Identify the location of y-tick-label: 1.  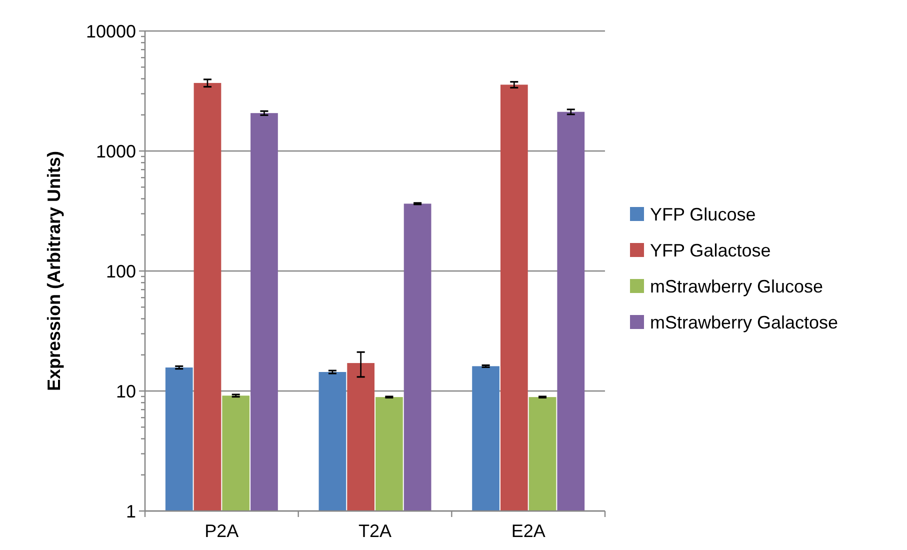
(131, 511).